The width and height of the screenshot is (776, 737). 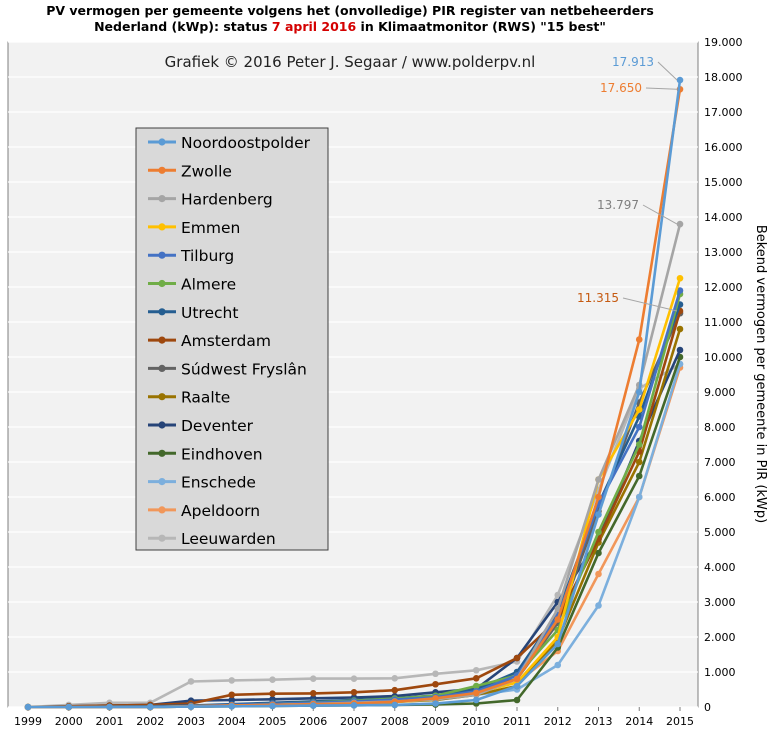 I want to click on x-tick-label: 2004, so click(x=232, y=721).